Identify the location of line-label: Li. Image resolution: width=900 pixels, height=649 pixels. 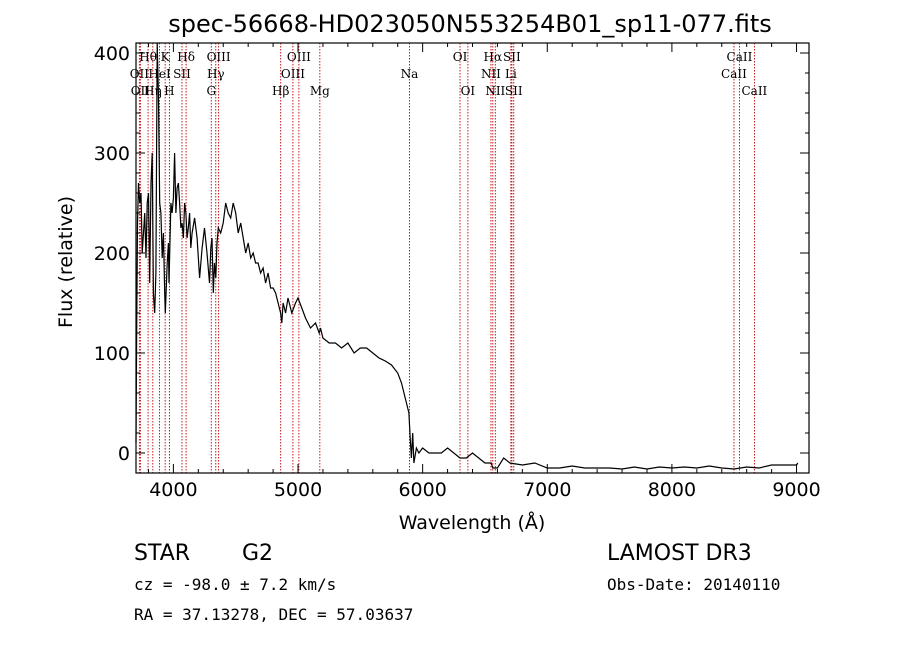
(511, 74).